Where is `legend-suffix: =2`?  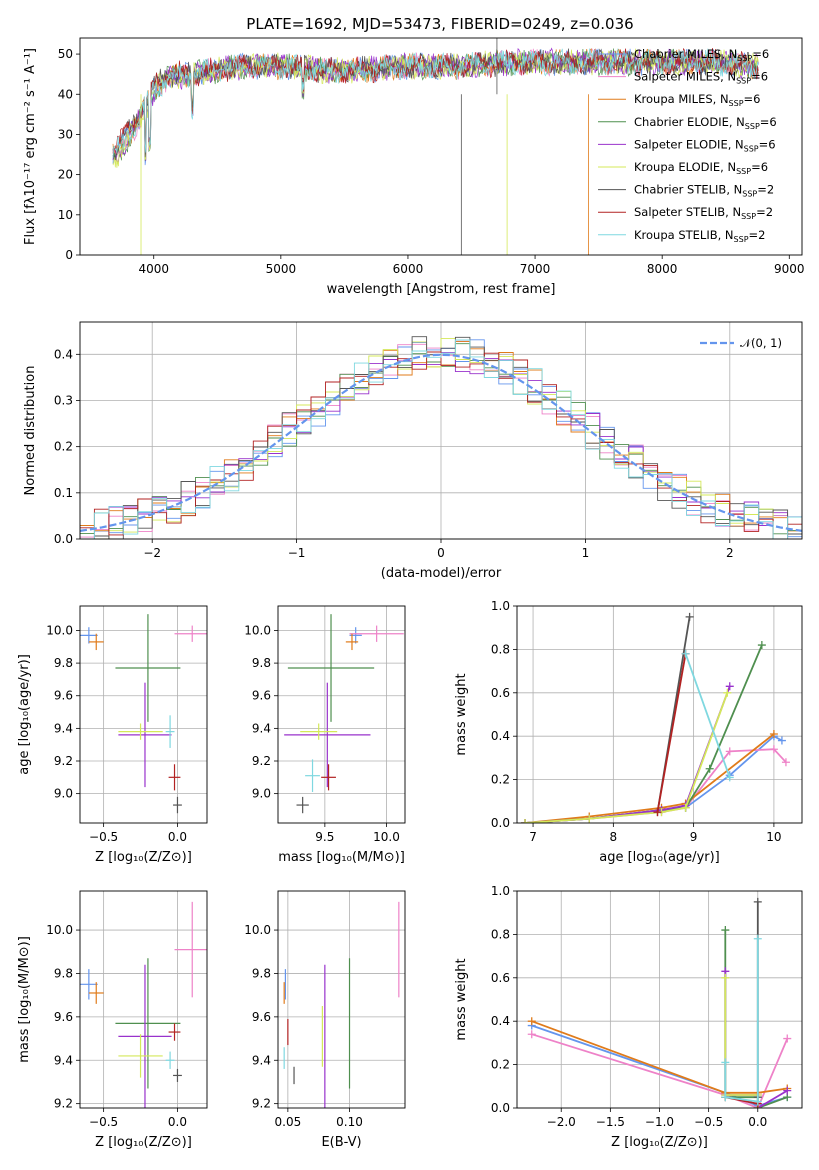 legend-suffix: =2 is located at coordinates (757, 235).